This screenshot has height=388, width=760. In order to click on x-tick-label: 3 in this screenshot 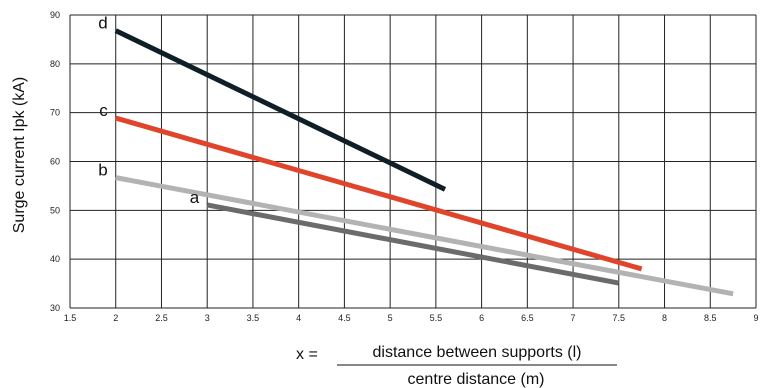, I will do `click(207, 318)`.